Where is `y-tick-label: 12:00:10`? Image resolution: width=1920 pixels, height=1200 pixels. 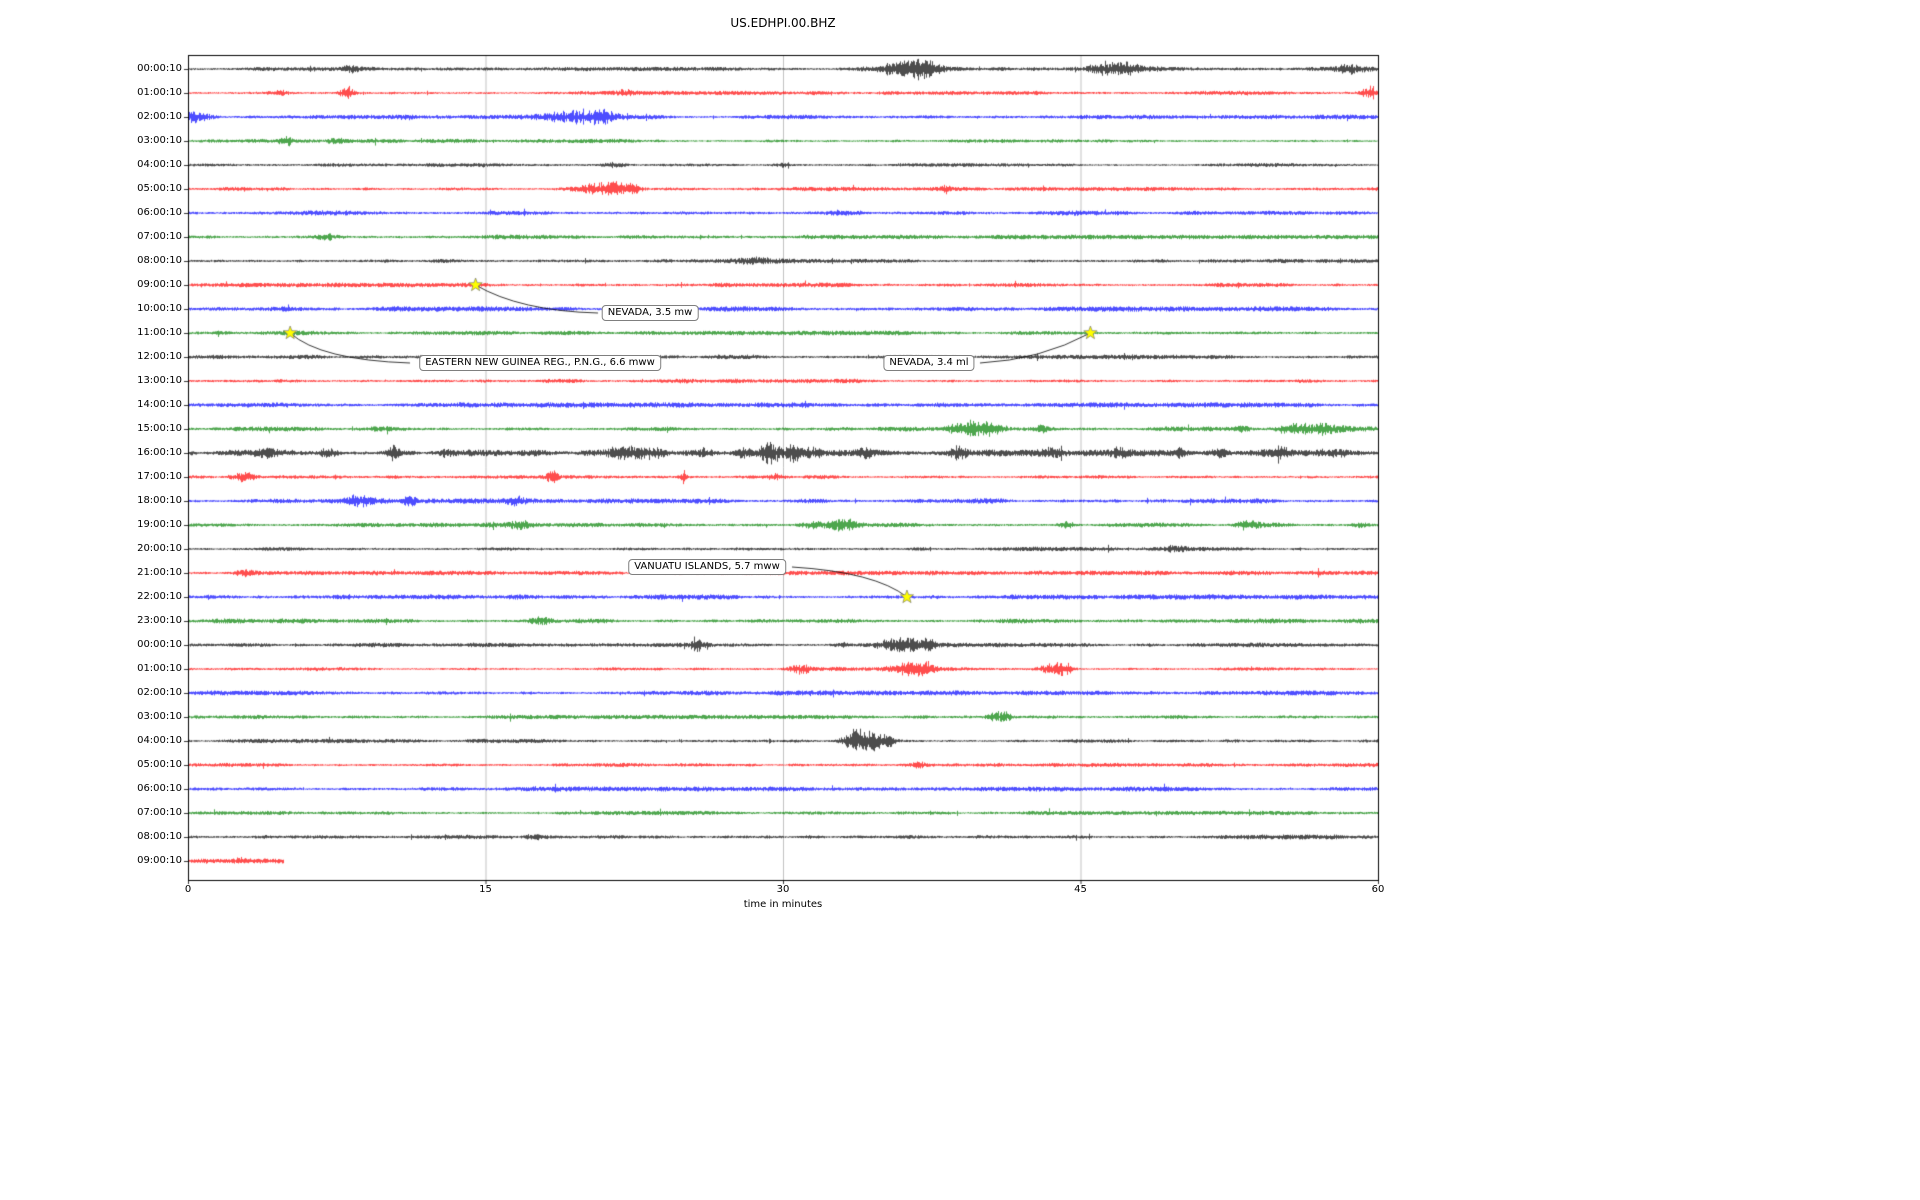
y-tick-label: 12:00:10 is located at coordinates (159, 356).